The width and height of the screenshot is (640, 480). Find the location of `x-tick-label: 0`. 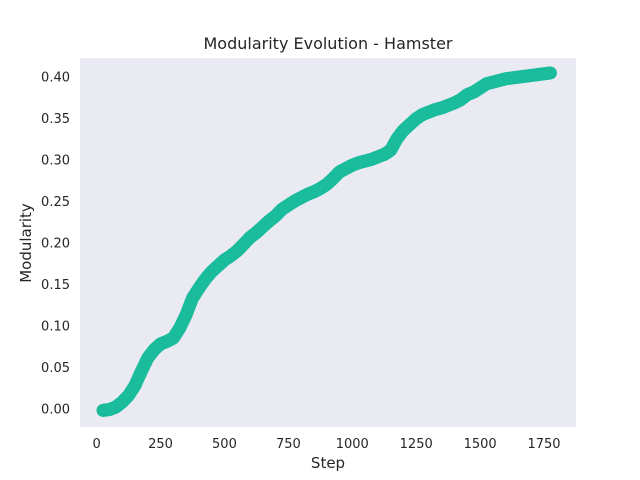

x-tick-label: 0 is located at coordinates (96, 444).